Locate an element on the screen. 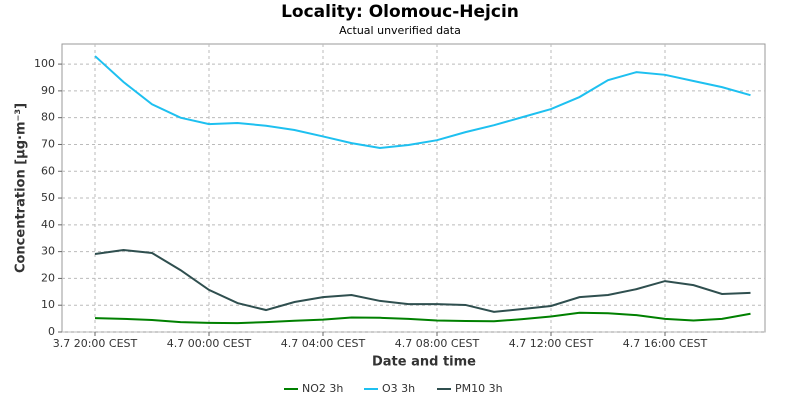 The width and height of the screenshot is (800, 400). legend-label: PM10 3h is located at coordinates (479, 388).